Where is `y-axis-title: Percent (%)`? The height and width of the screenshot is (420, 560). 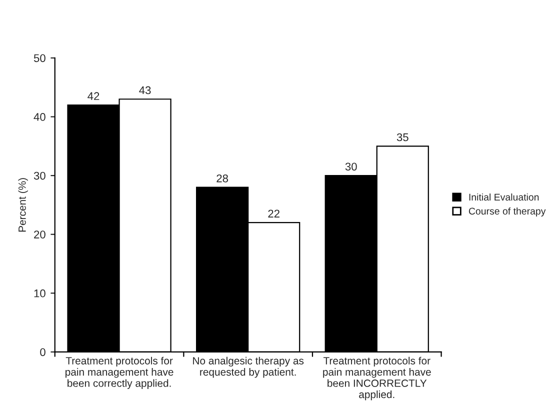 y-axis-title: Percent (%) is located at coordinates (23, 205).